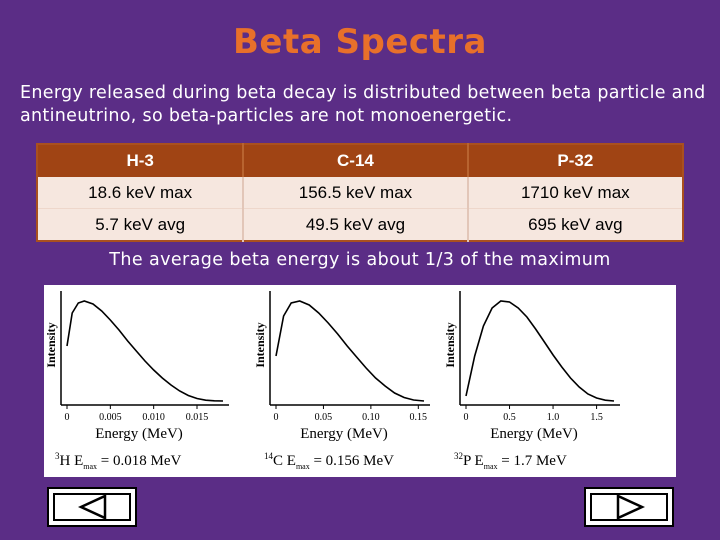 The image size is (720, 540). Describe the element at coordinates (534, 434) in the screenshot. I see `p32-x-axis-label: Energy (MeV)` at that location.